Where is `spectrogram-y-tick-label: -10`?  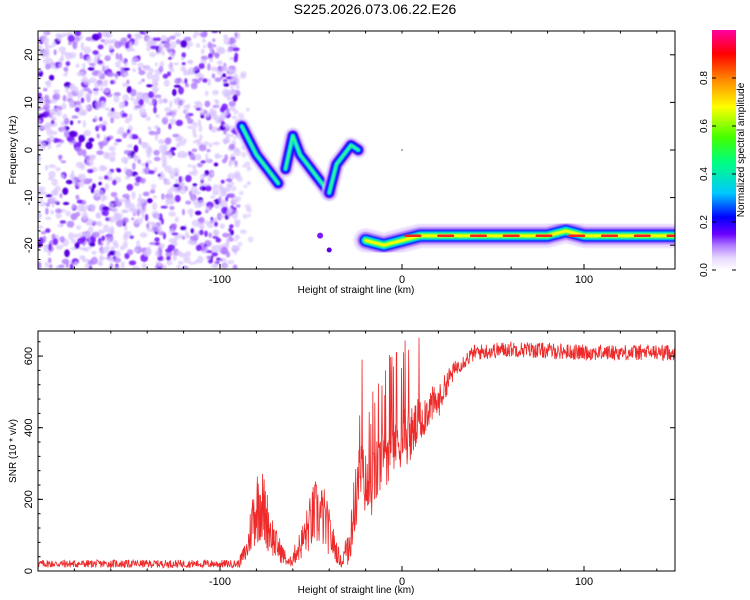 spectrogram-y-tick-label: -10 is located at coordinates (29, 198).